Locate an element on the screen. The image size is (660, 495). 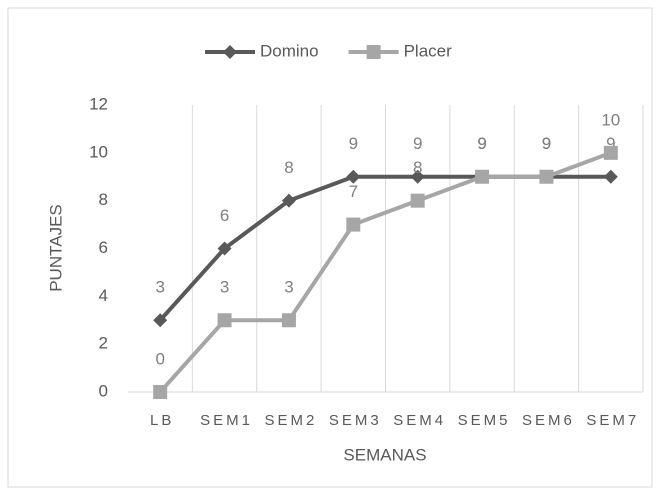
data-label: 10 is located at coordinates (610, 119).